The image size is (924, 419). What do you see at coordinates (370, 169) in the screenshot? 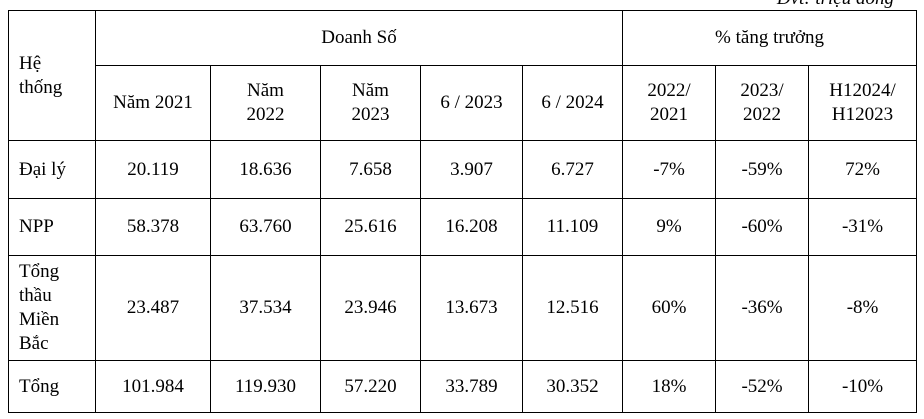
I see `cell: 7.658` at bounding box center [370, 169].